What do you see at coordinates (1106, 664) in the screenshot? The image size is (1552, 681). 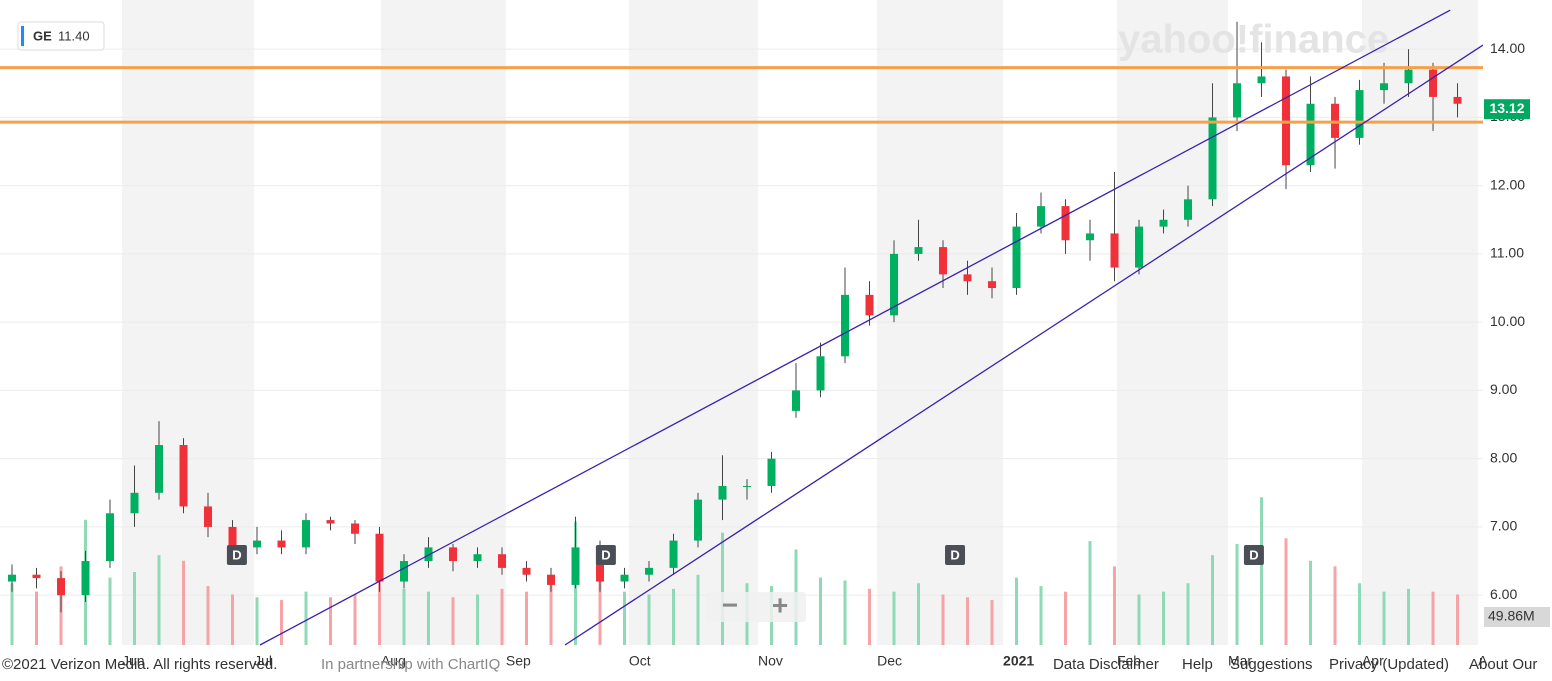 I see `footer-link: Data Disclaimer` at bounding box center [1106, 664].